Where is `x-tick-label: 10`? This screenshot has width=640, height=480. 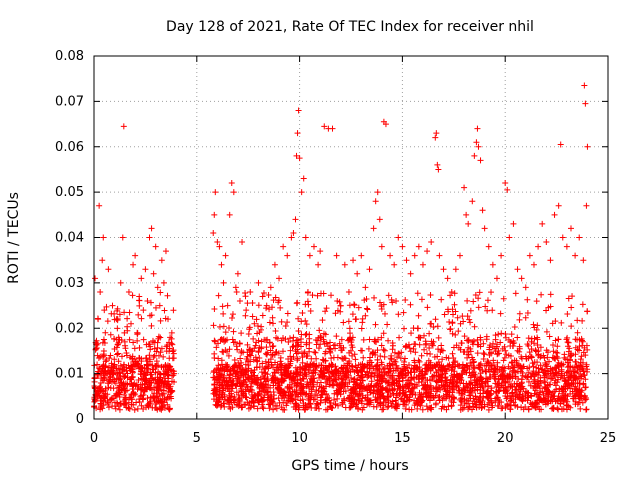 x-tick-label: 10 is located at coordinates (299, 438).